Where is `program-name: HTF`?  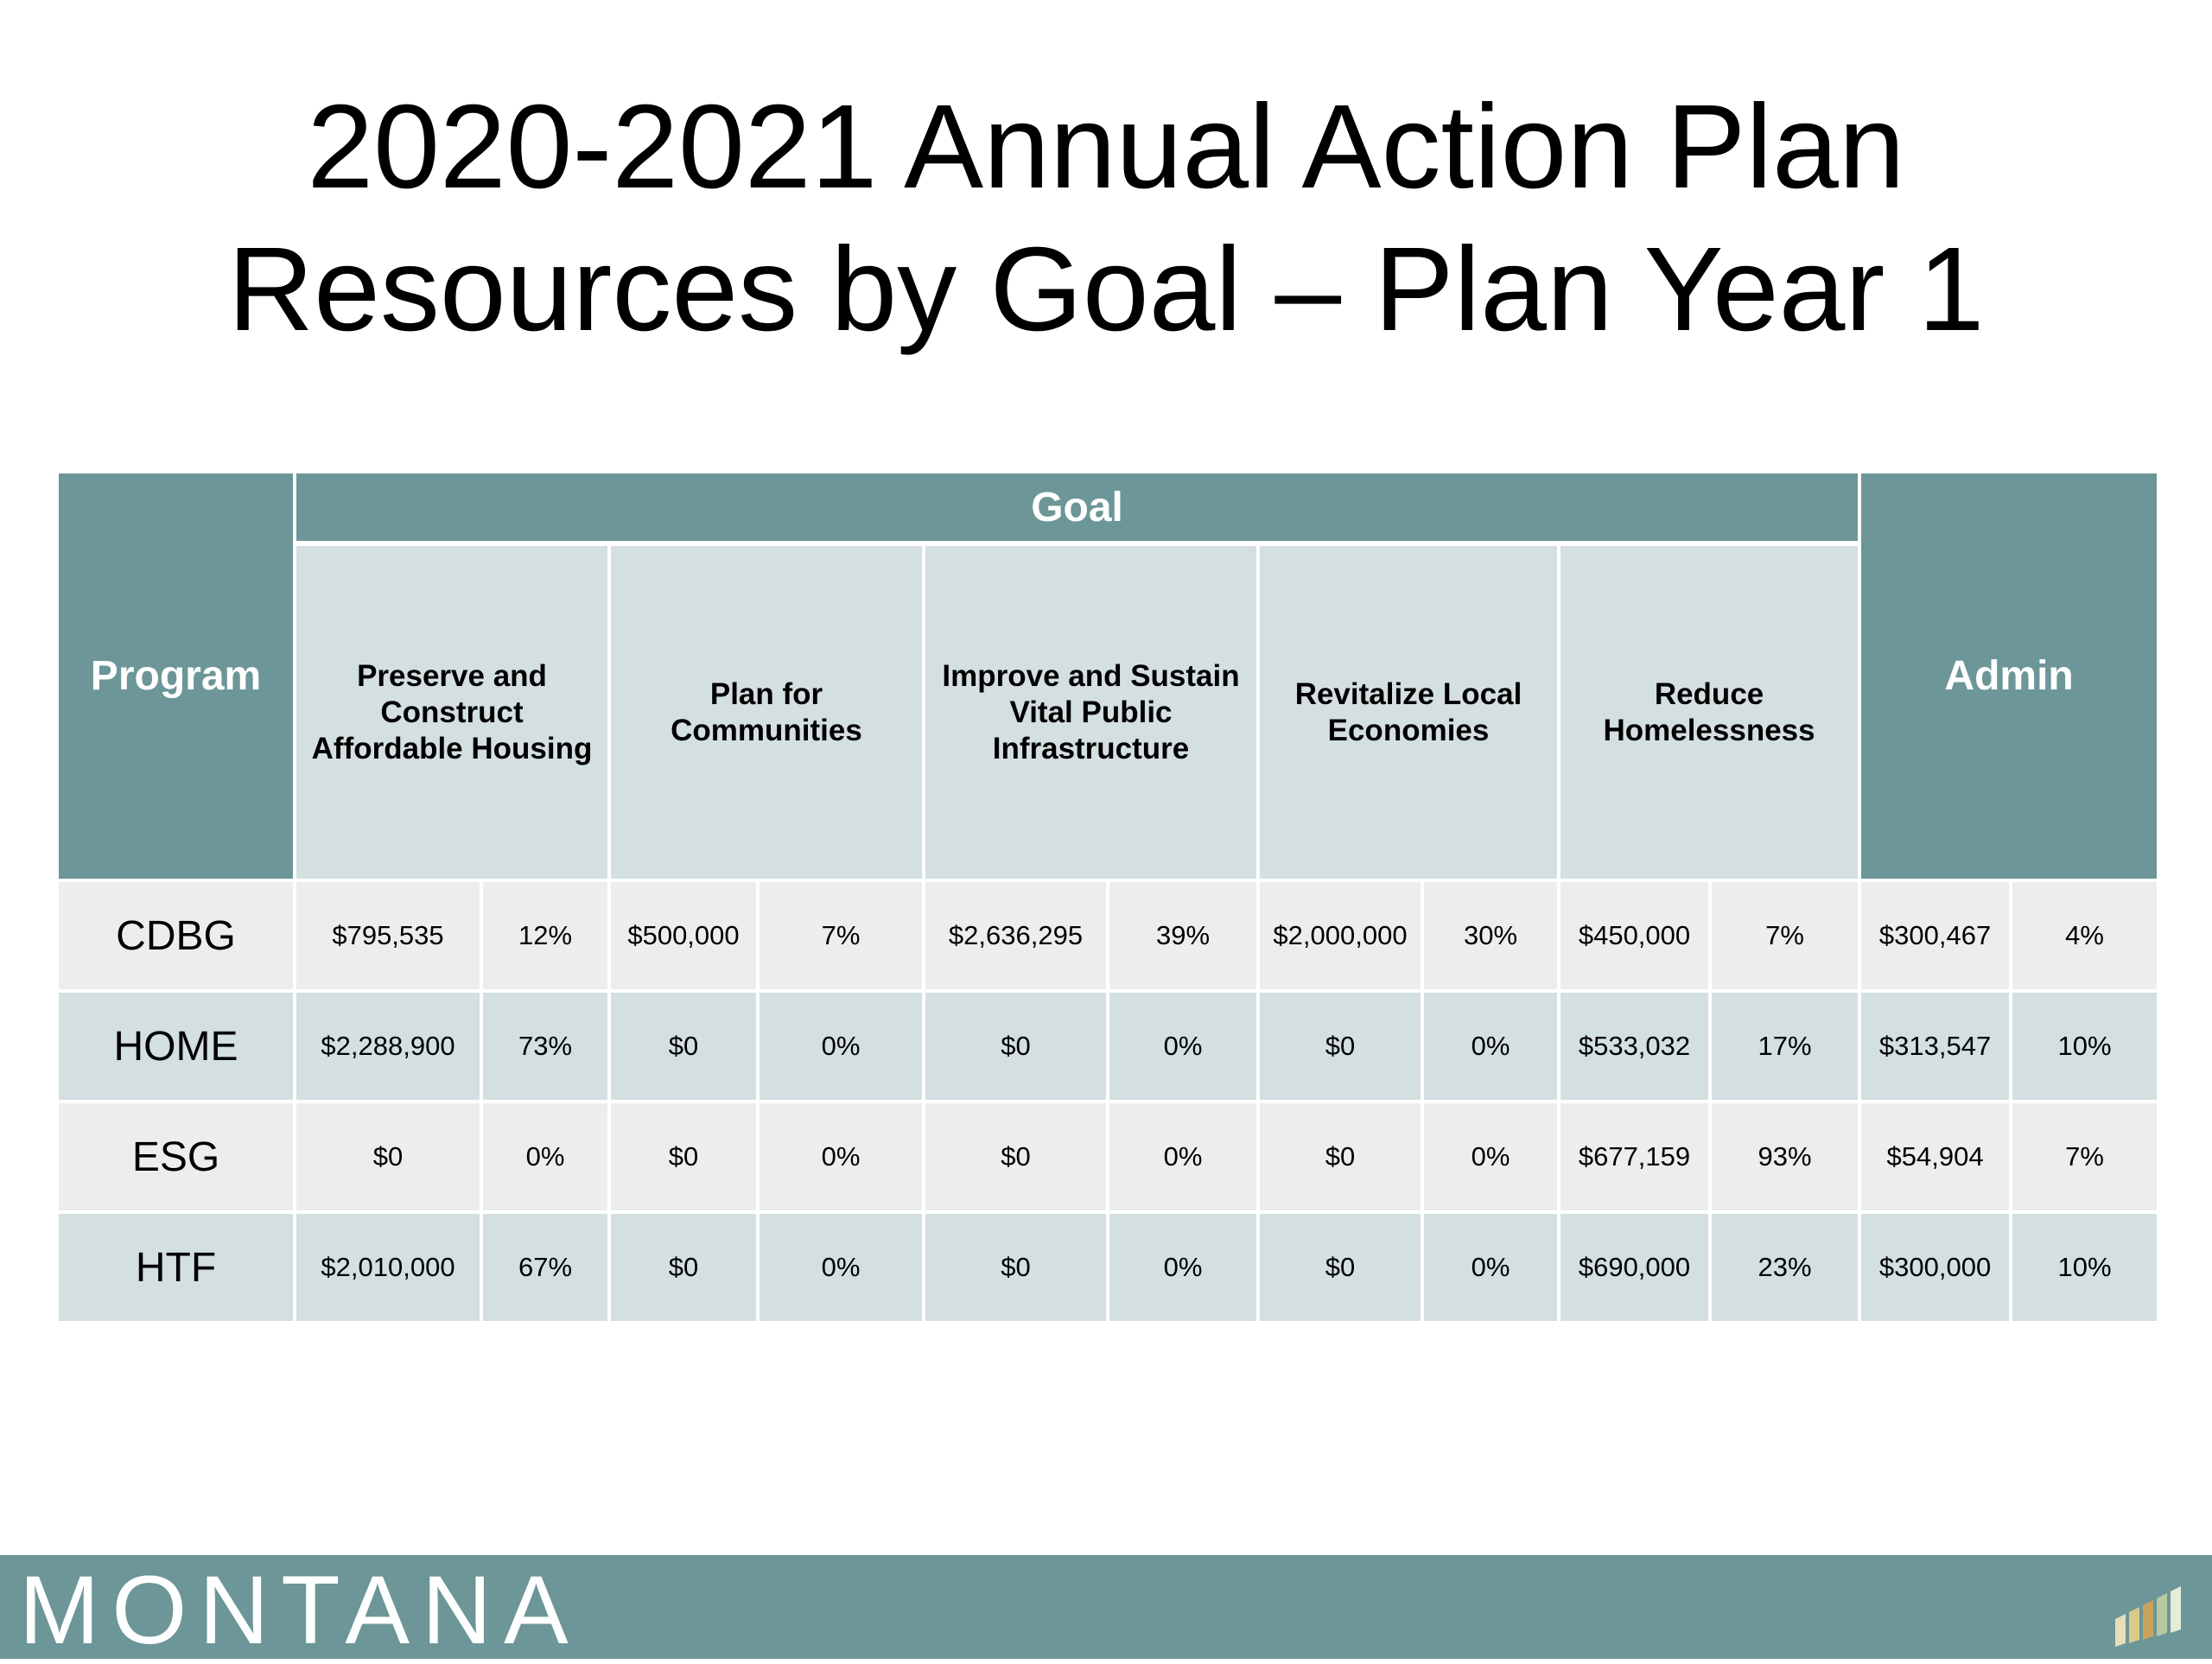 program-name: HTF is located at coordinates (175, 1267).